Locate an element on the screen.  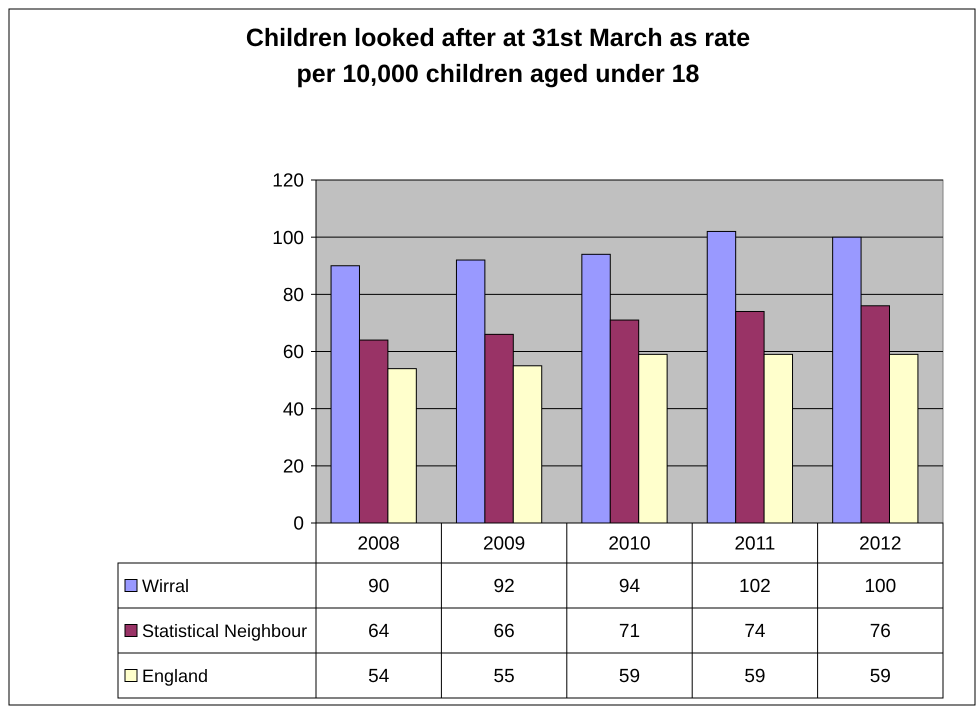
y-tick-label: 120 is located at coordinates (288, 181).